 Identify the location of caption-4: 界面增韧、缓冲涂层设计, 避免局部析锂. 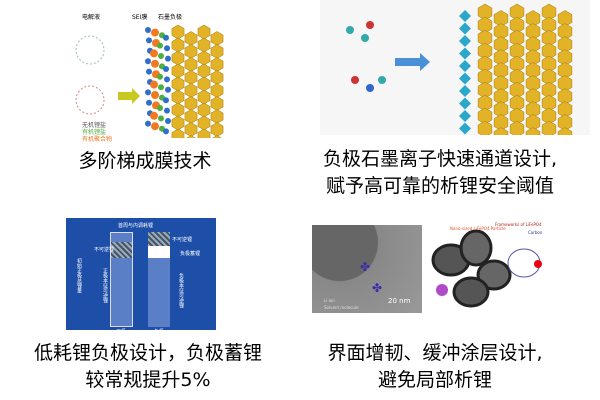
(435, 366).